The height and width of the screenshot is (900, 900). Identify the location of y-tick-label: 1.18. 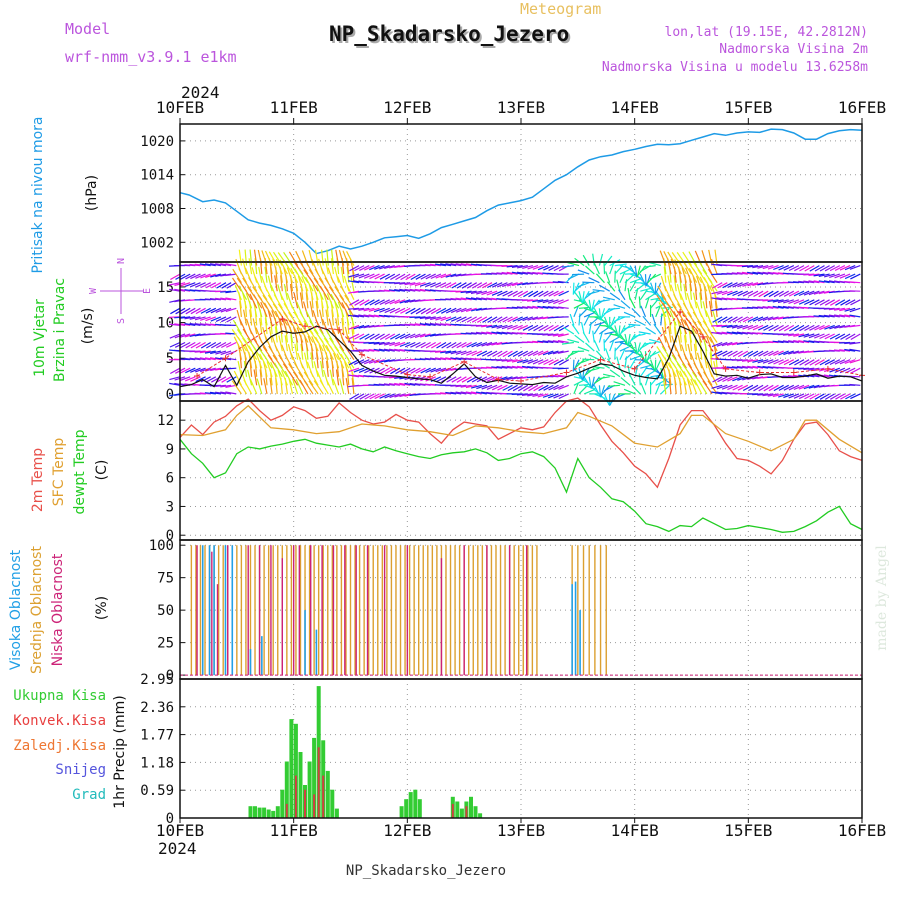
(157, 763).